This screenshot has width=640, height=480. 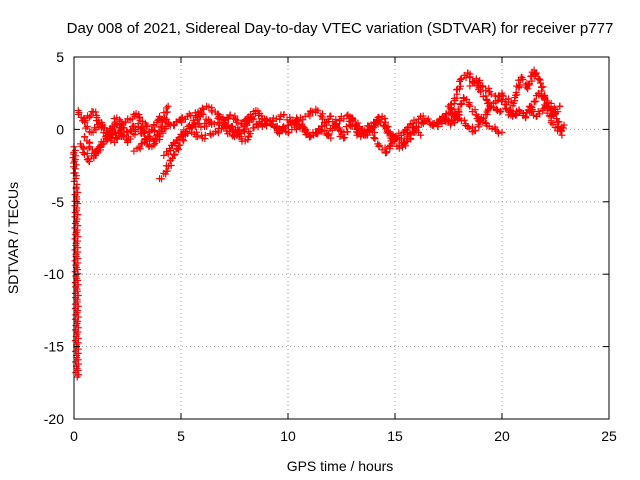 What do you see at coordinates (340, 466) in the screenshot?
I see `x-axis-label: GPS time / hours` at bounding box center [340, 466].